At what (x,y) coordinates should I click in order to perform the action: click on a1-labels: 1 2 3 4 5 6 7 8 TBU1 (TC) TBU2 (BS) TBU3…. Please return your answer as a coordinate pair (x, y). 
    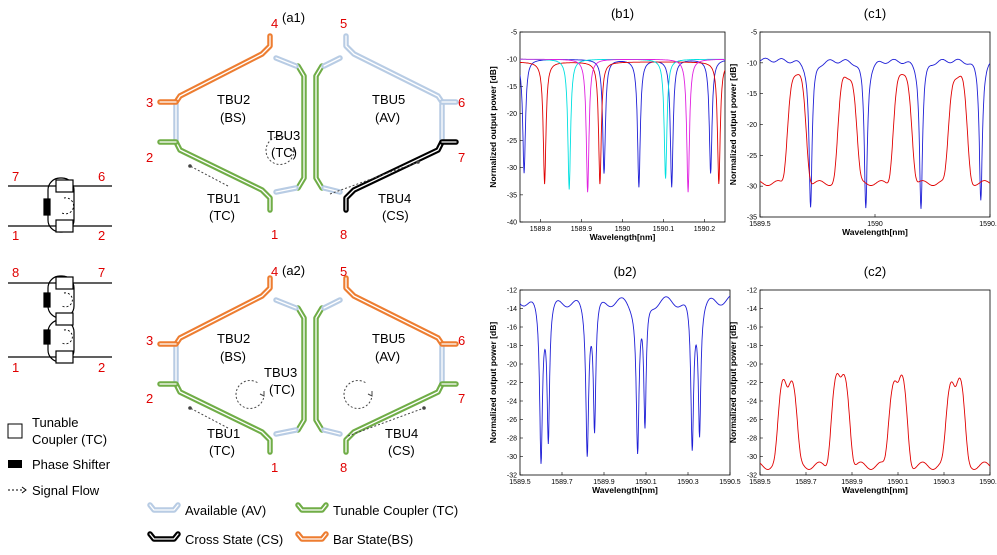
    Looking at the image, I should click on (305, 129).